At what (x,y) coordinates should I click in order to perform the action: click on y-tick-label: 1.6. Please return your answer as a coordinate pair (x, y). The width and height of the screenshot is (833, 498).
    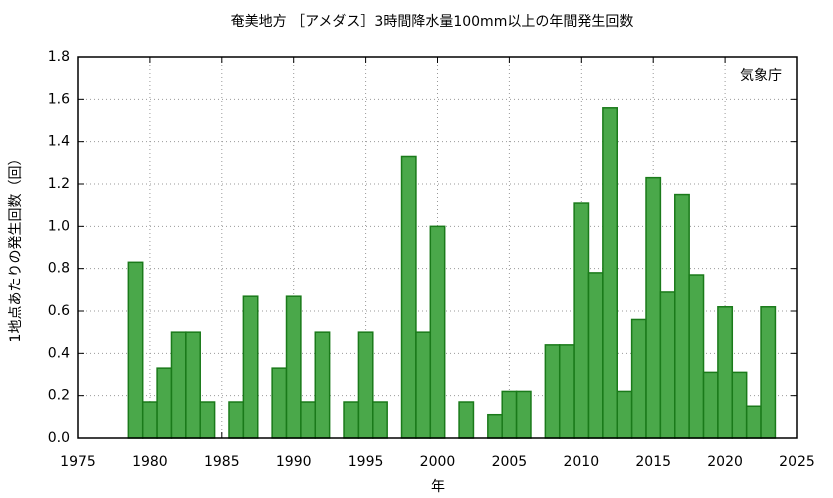
    Looking at the image, I should click on (59, 99).